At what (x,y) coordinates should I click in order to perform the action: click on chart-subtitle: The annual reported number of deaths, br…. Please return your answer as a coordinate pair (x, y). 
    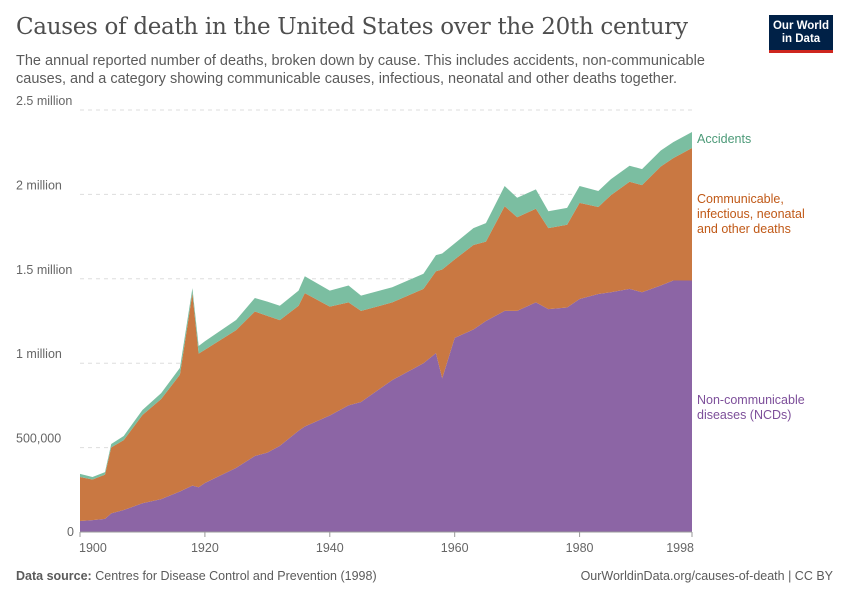
    Looking at the image, I should click on (360, 70).